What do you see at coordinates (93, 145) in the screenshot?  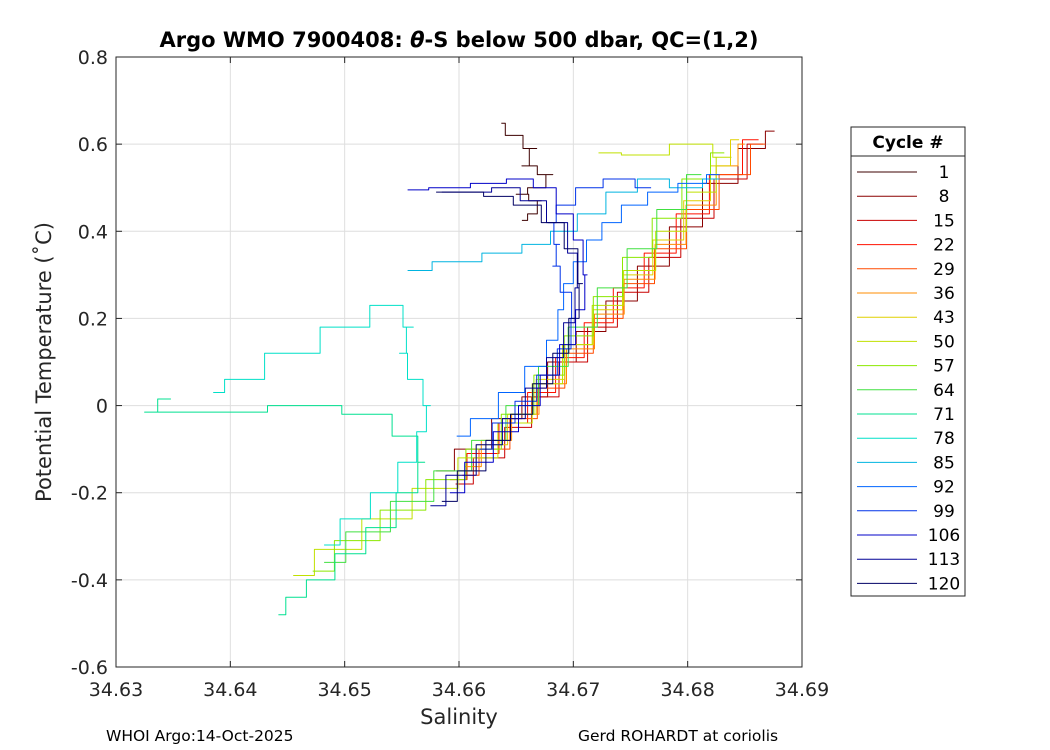 I see `y-tick-label: 0.6` at bounding box center [93, 145].